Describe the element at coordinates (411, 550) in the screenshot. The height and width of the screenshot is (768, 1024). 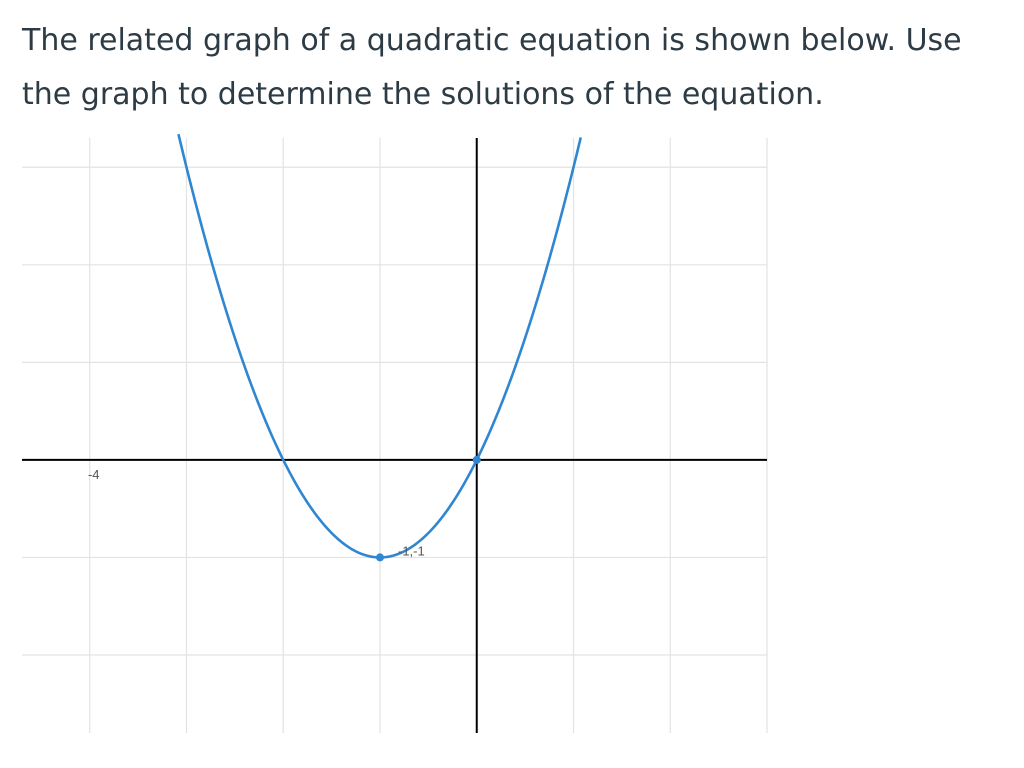
I see `point-label: -1,-1` at that location.